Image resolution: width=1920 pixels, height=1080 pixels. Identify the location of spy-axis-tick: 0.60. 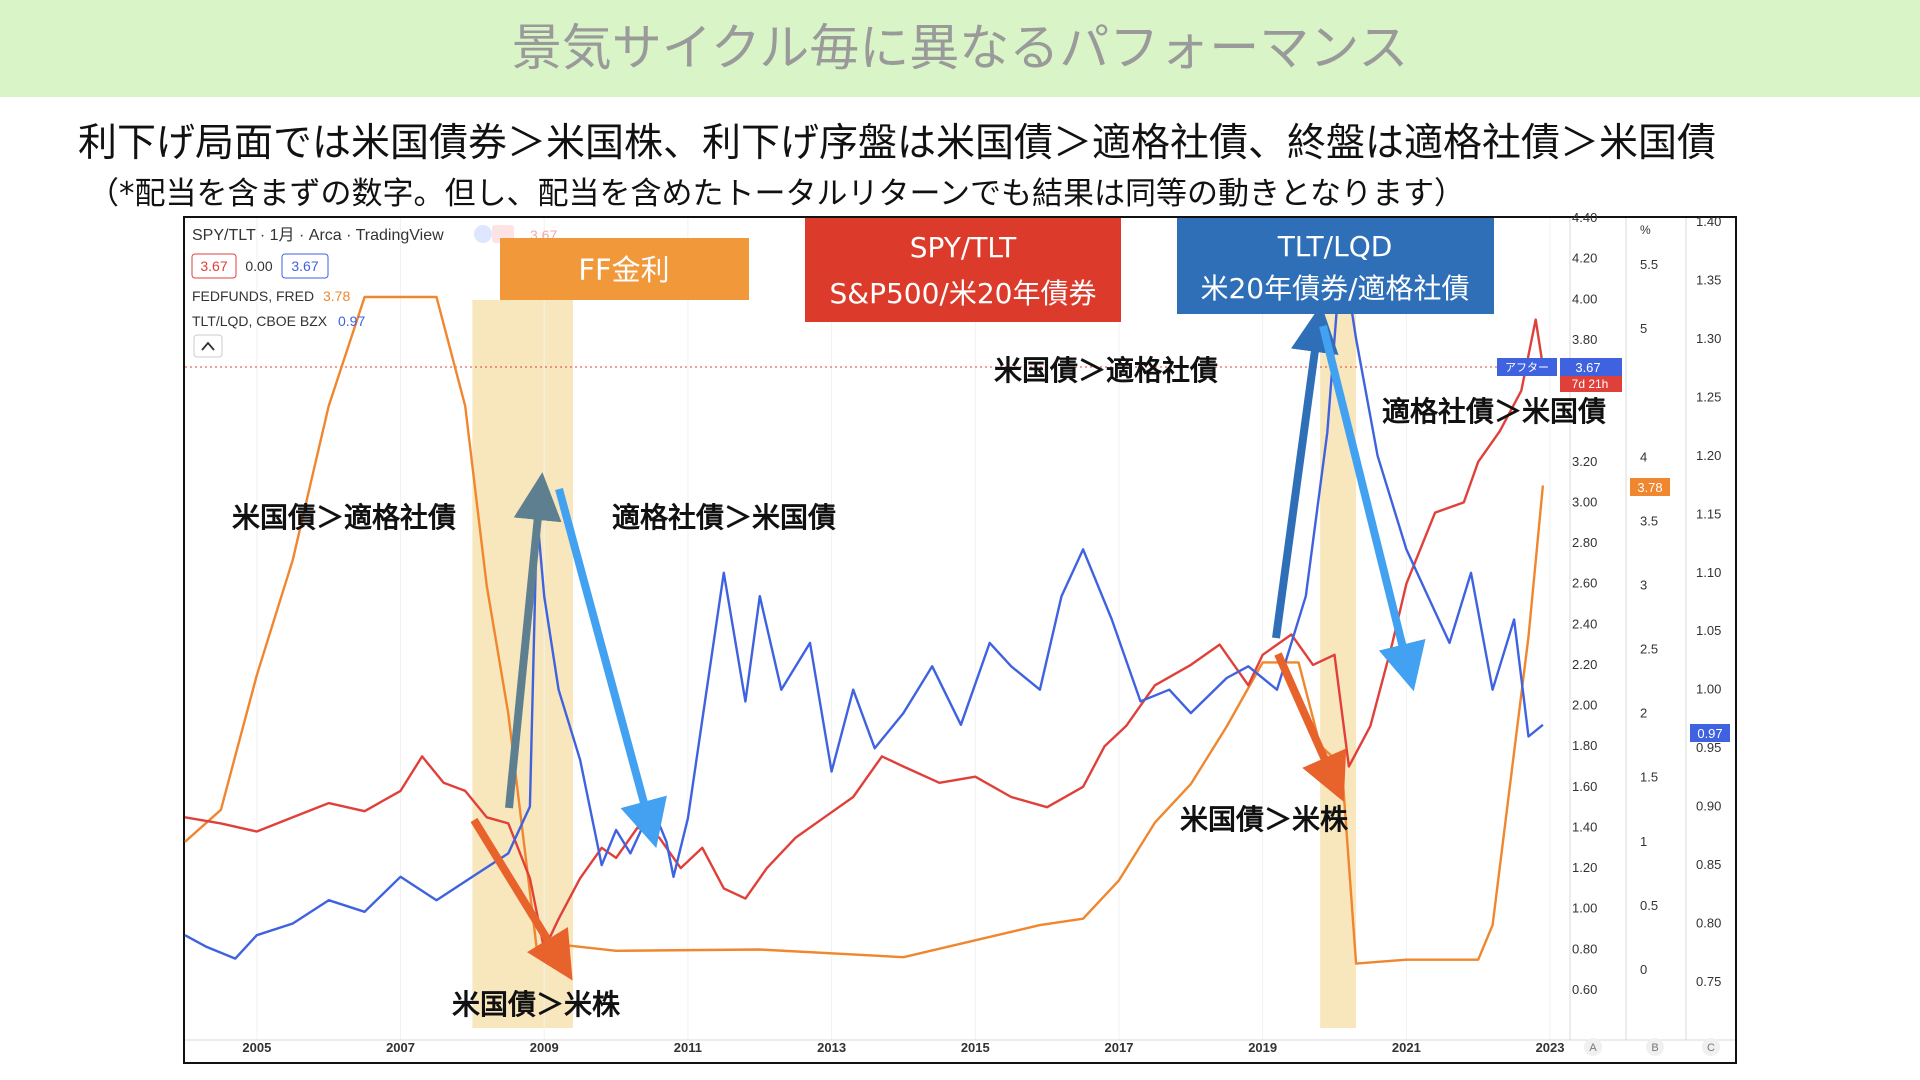
(1584, 989).